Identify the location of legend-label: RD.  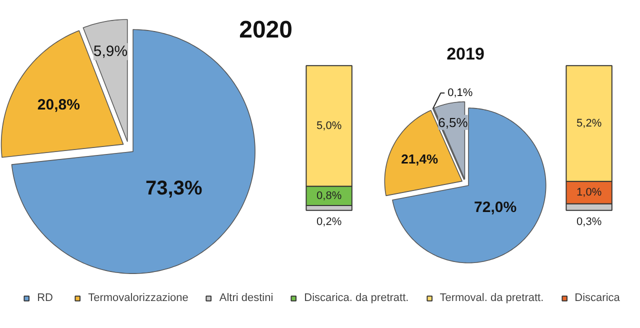
(45, 298).